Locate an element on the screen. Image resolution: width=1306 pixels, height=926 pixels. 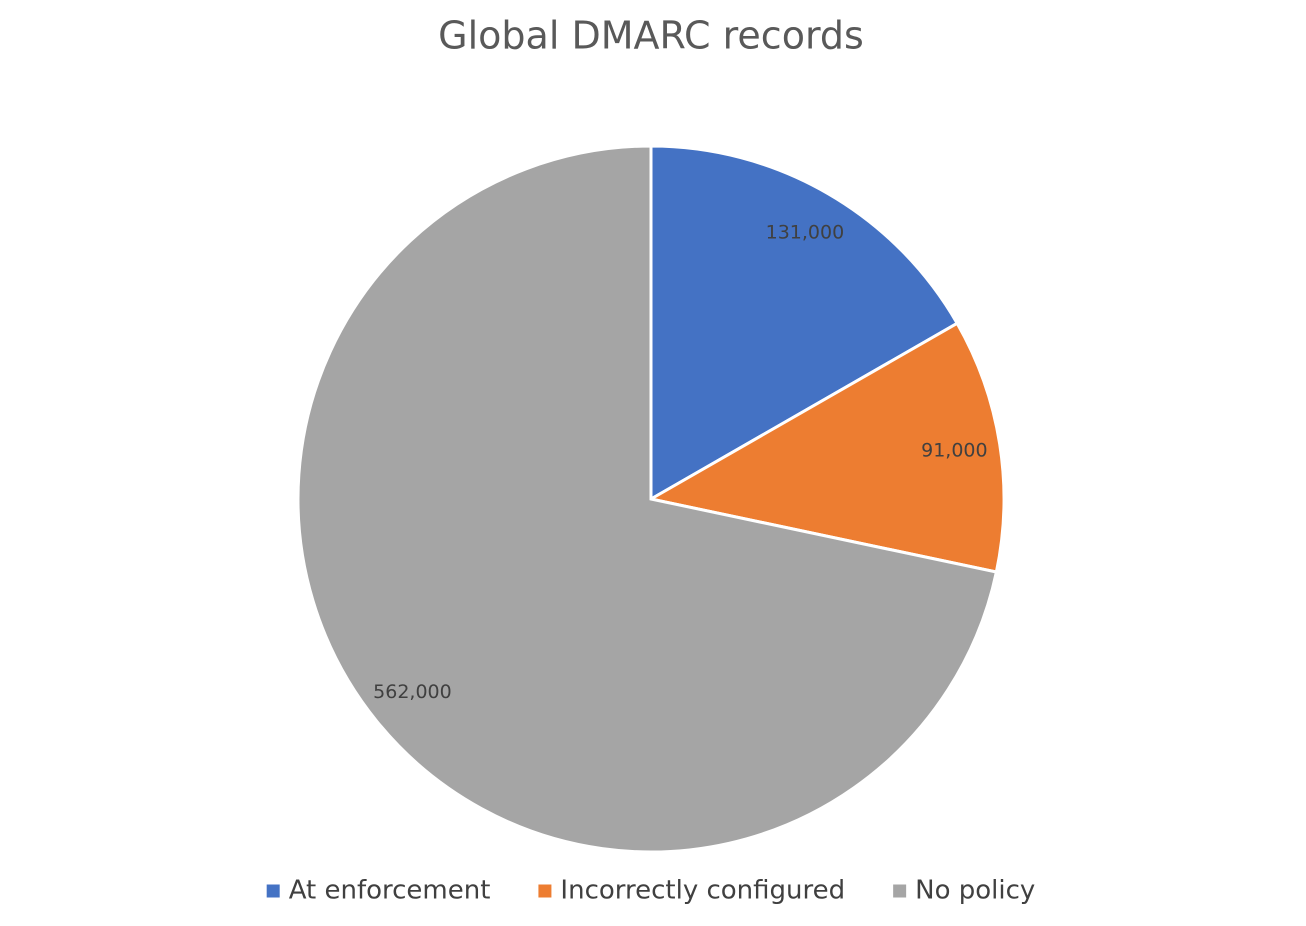
legend-label: No policy is located at coordinates (975, 891).